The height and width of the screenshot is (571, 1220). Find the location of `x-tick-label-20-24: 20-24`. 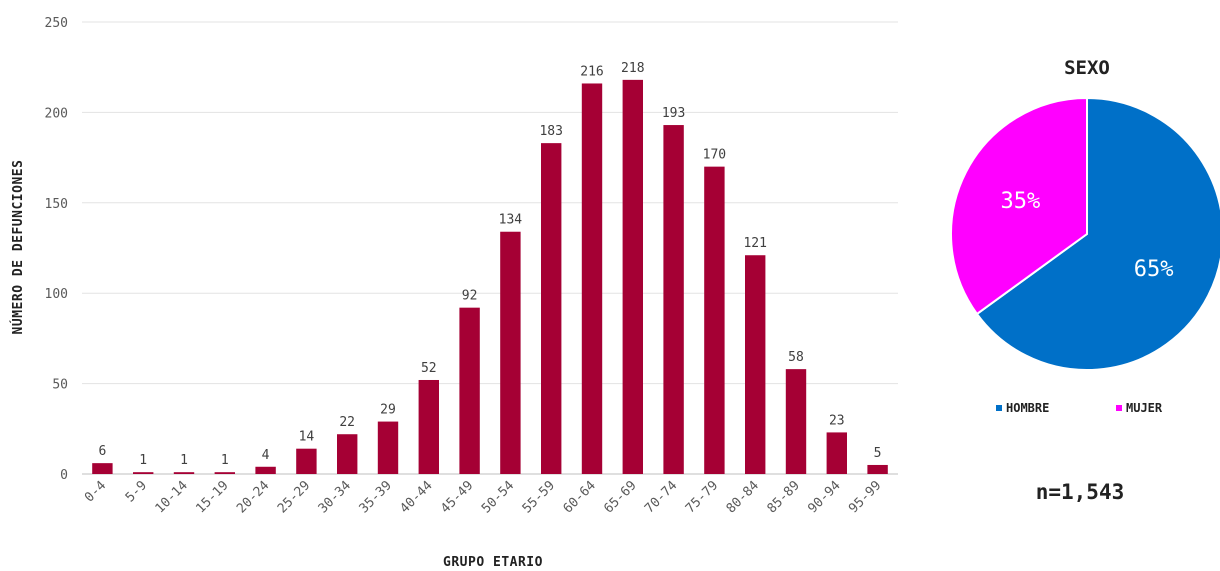

x-tick-label-20-24: 20-24 is located at coordinates (253, 497).